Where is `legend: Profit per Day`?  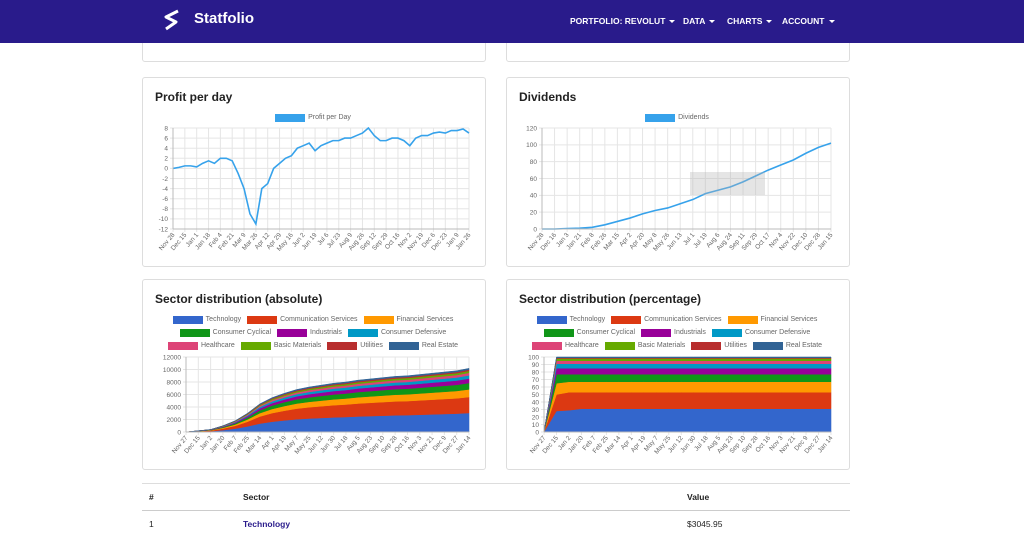
legend: Profit per Day is located at coordinates (313, 117).